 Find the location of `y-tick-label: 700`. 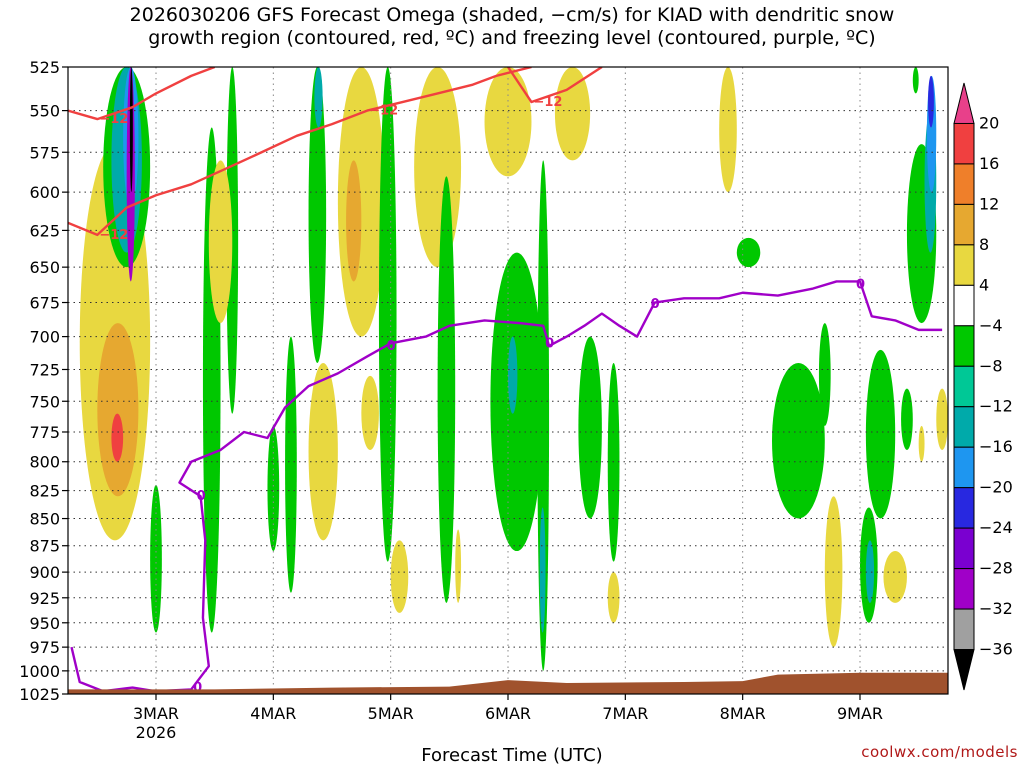

y-tick-label: 700 is located at coordinates (44, 337).